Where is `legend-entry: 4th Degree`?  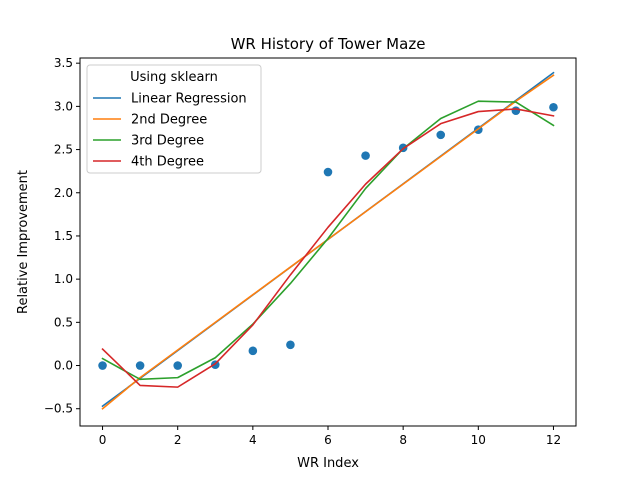 legend-entry: 4th Degree is located at coordinates (167, 162).